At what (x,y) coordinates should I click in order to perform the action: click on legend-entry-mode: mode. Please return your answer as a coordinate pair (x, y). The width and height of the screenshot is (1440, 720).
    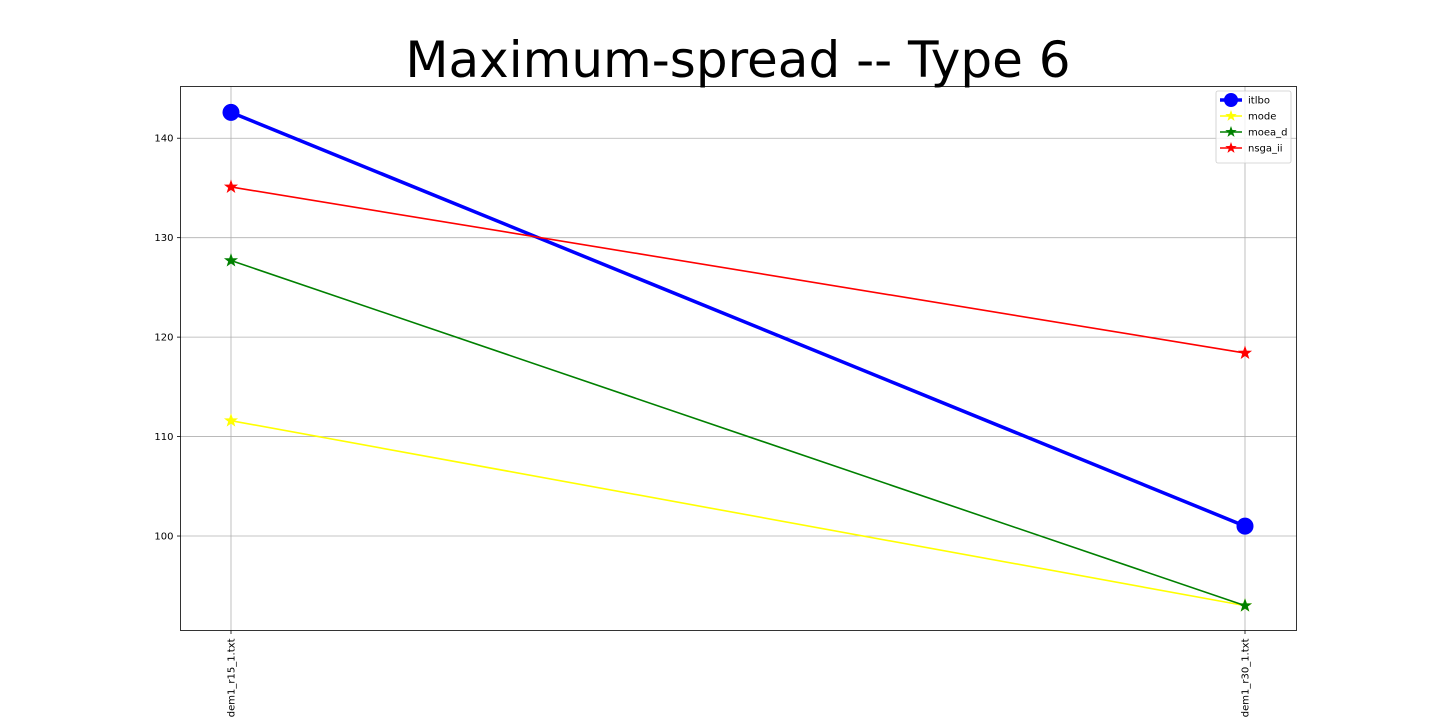
    Looking at the image, I should click on (1248, 116).